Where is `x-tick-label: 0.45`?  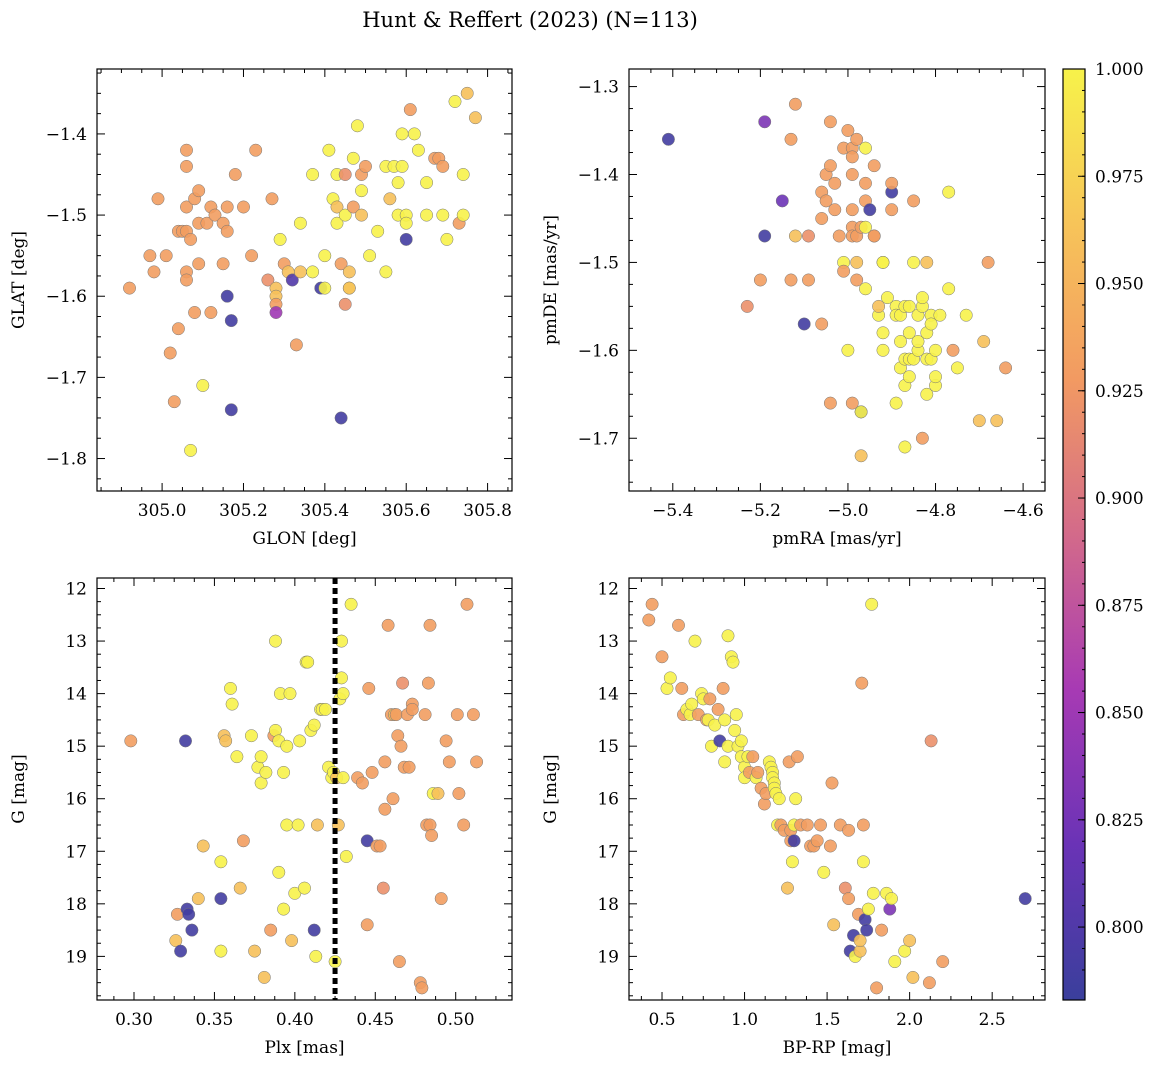 x-tick-label: 0.45 is located at coordinates (375, 1020).